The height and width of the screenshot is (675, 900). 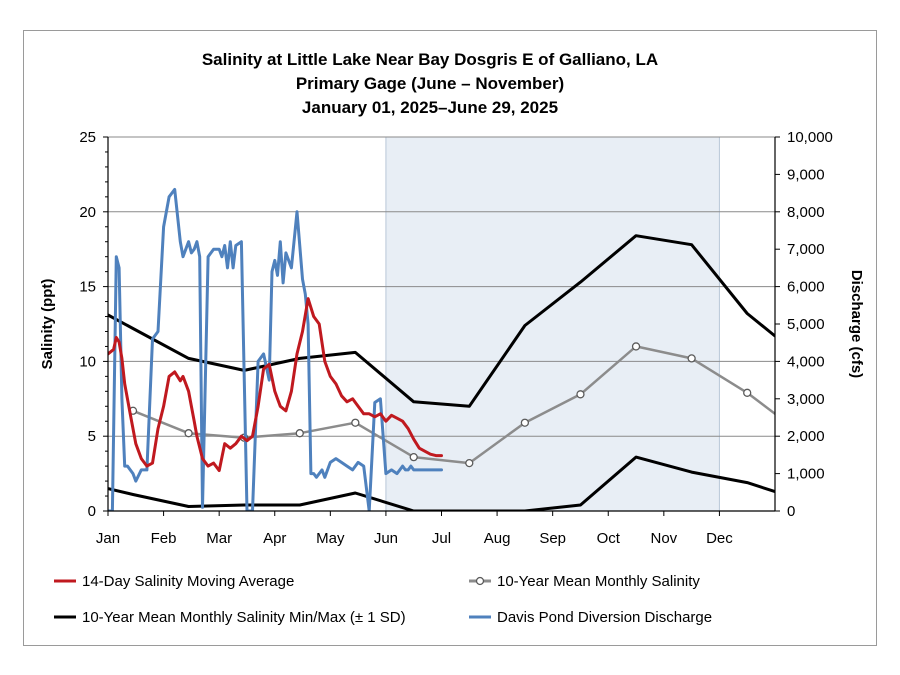 What do you see at coordinates (806, 212) in the screenshot?
I see `y2-tick-label: 8,000` at bounding box center [806, 212].